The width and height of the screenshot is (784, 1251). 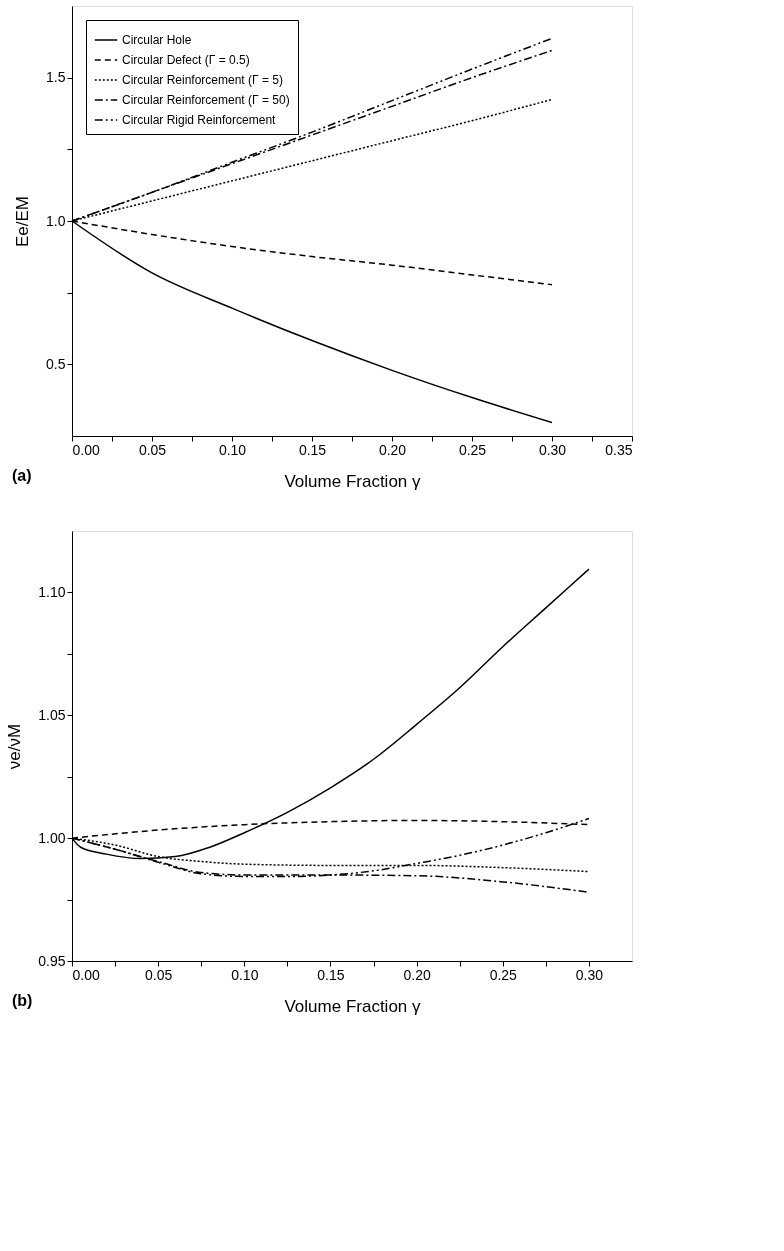 I want to click on y-tick-label: 0.5, so click(x=56, y=363).